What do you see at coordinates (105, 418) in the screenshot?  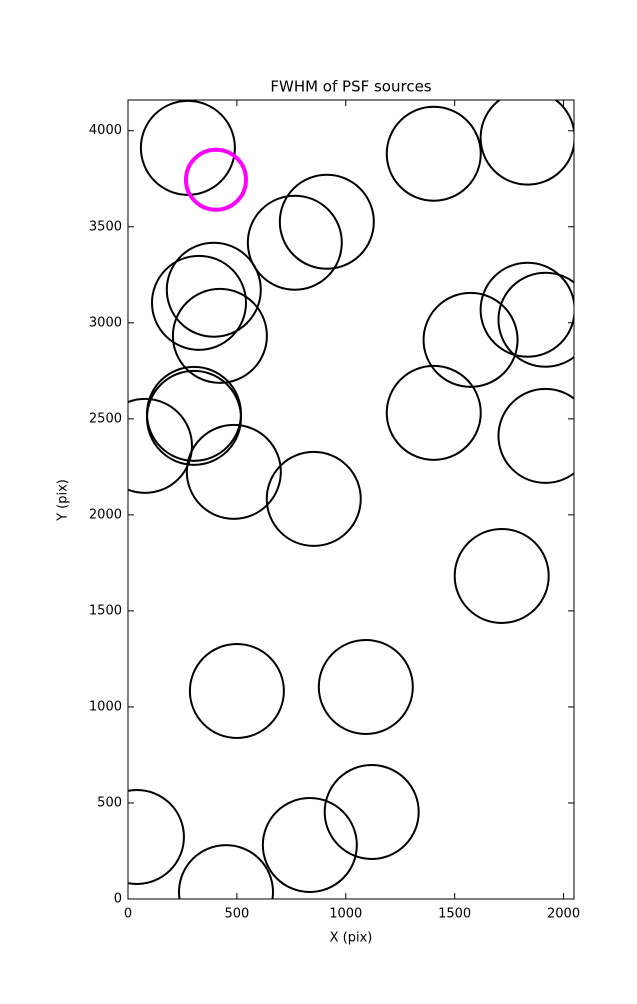 I see `y-tick-label: 2500` at bounding box center [105, 418].